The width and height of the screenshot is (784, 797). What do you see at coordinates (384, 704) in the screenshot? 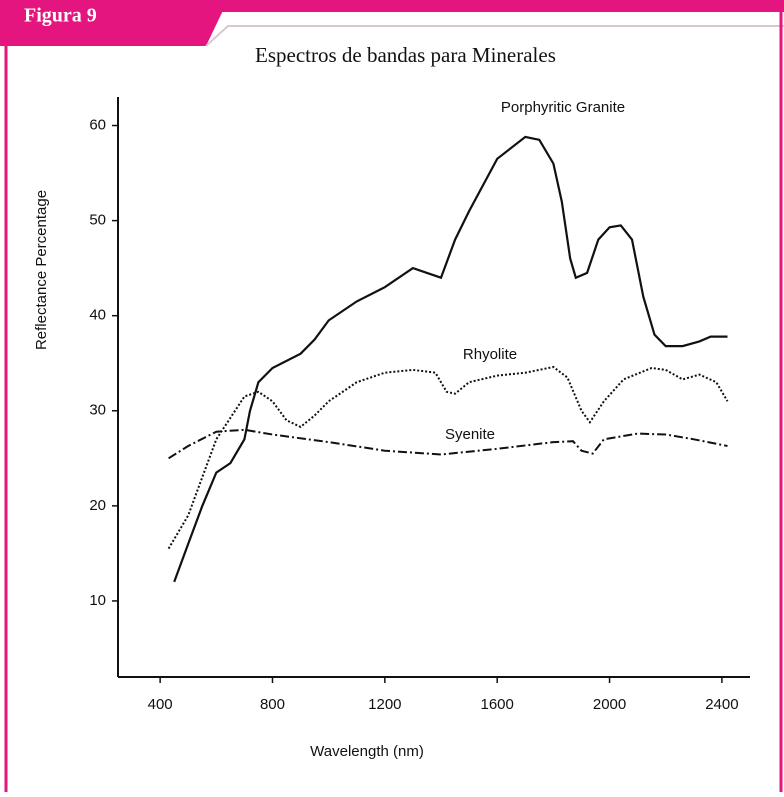
I see `x-tick-label: 1200` at bounding box center [384, 704].